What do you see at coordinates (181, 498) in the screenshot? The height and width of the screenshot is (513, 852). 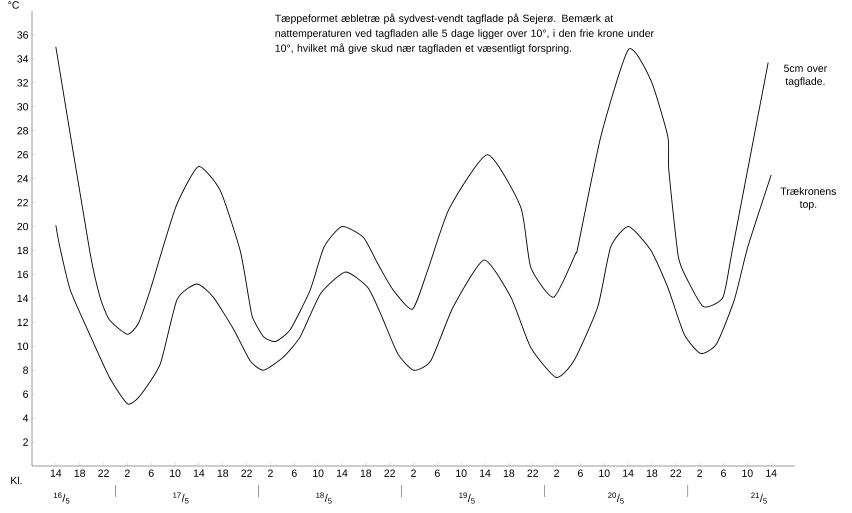 I see `x2-tick-label: $^{17}$/$_{5}$` at bounding box center [181, 498].